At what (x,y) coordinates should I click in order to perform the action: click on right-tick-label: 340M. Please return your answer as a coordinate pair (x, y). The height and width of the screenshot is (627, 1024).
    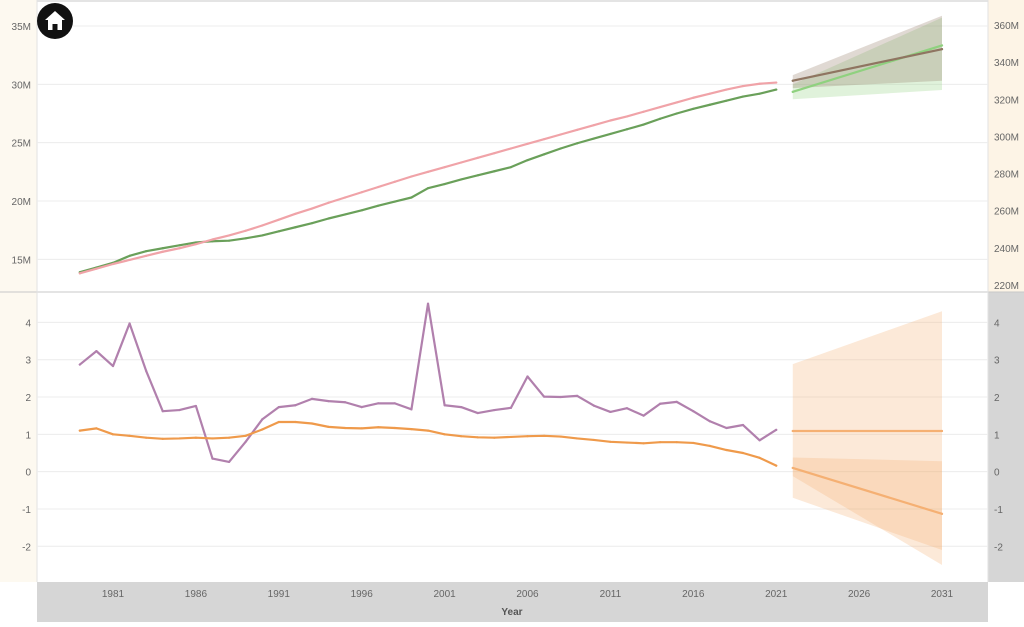
    Looking at the image, I should click on (1006, 63).